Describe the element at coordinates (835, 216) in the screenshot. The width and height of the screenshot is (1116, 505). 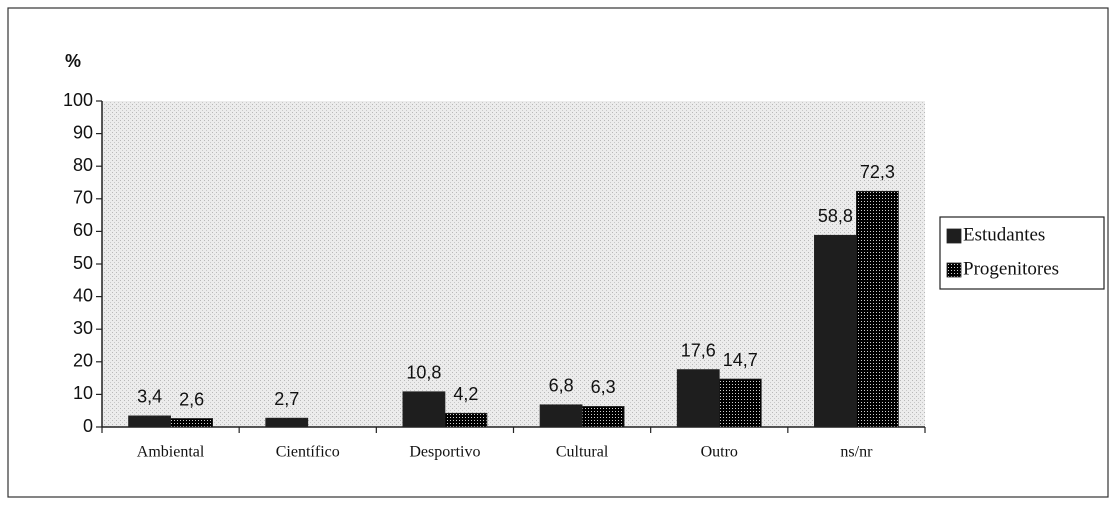
I see `value-label: 58,8` at that location.